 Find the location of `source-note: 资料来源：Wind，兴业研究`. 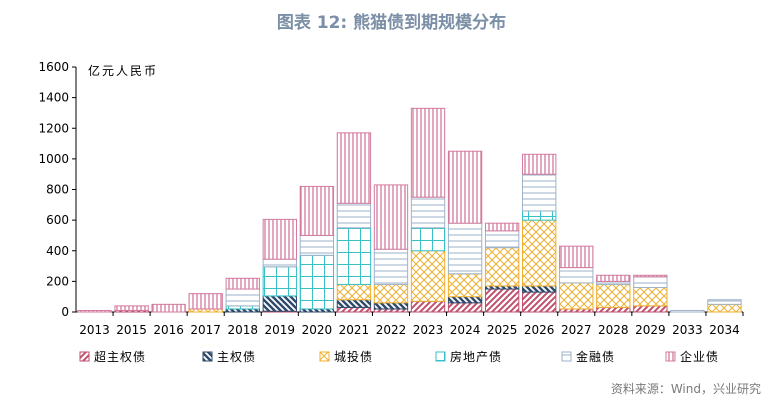

source-note: 资料来源：Wind，兴业研究 is located at coordinates (685, 389).